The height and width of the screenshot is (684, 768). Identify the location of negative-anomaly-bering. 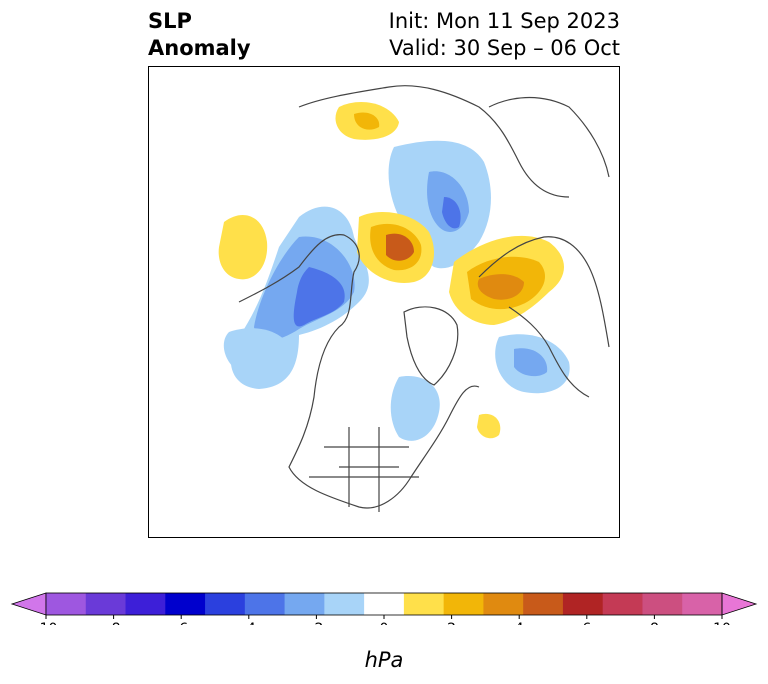
(258, 352).